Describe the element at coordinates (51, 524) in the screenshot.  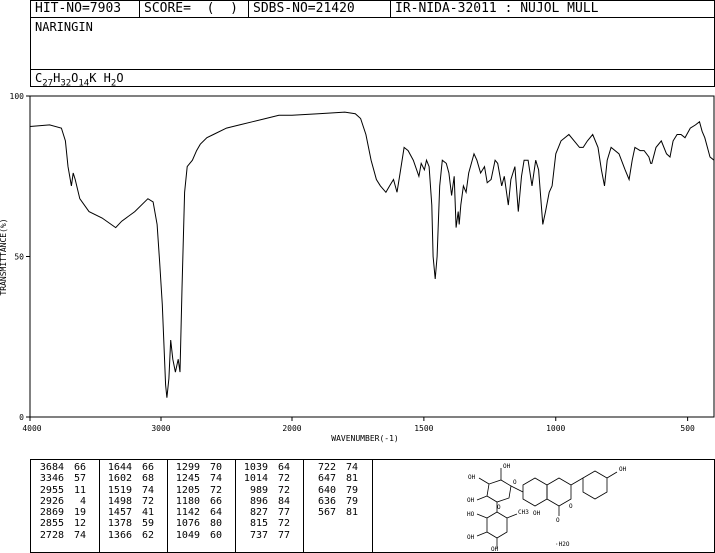
I see `peak-wavenumber: 2855` at that location.